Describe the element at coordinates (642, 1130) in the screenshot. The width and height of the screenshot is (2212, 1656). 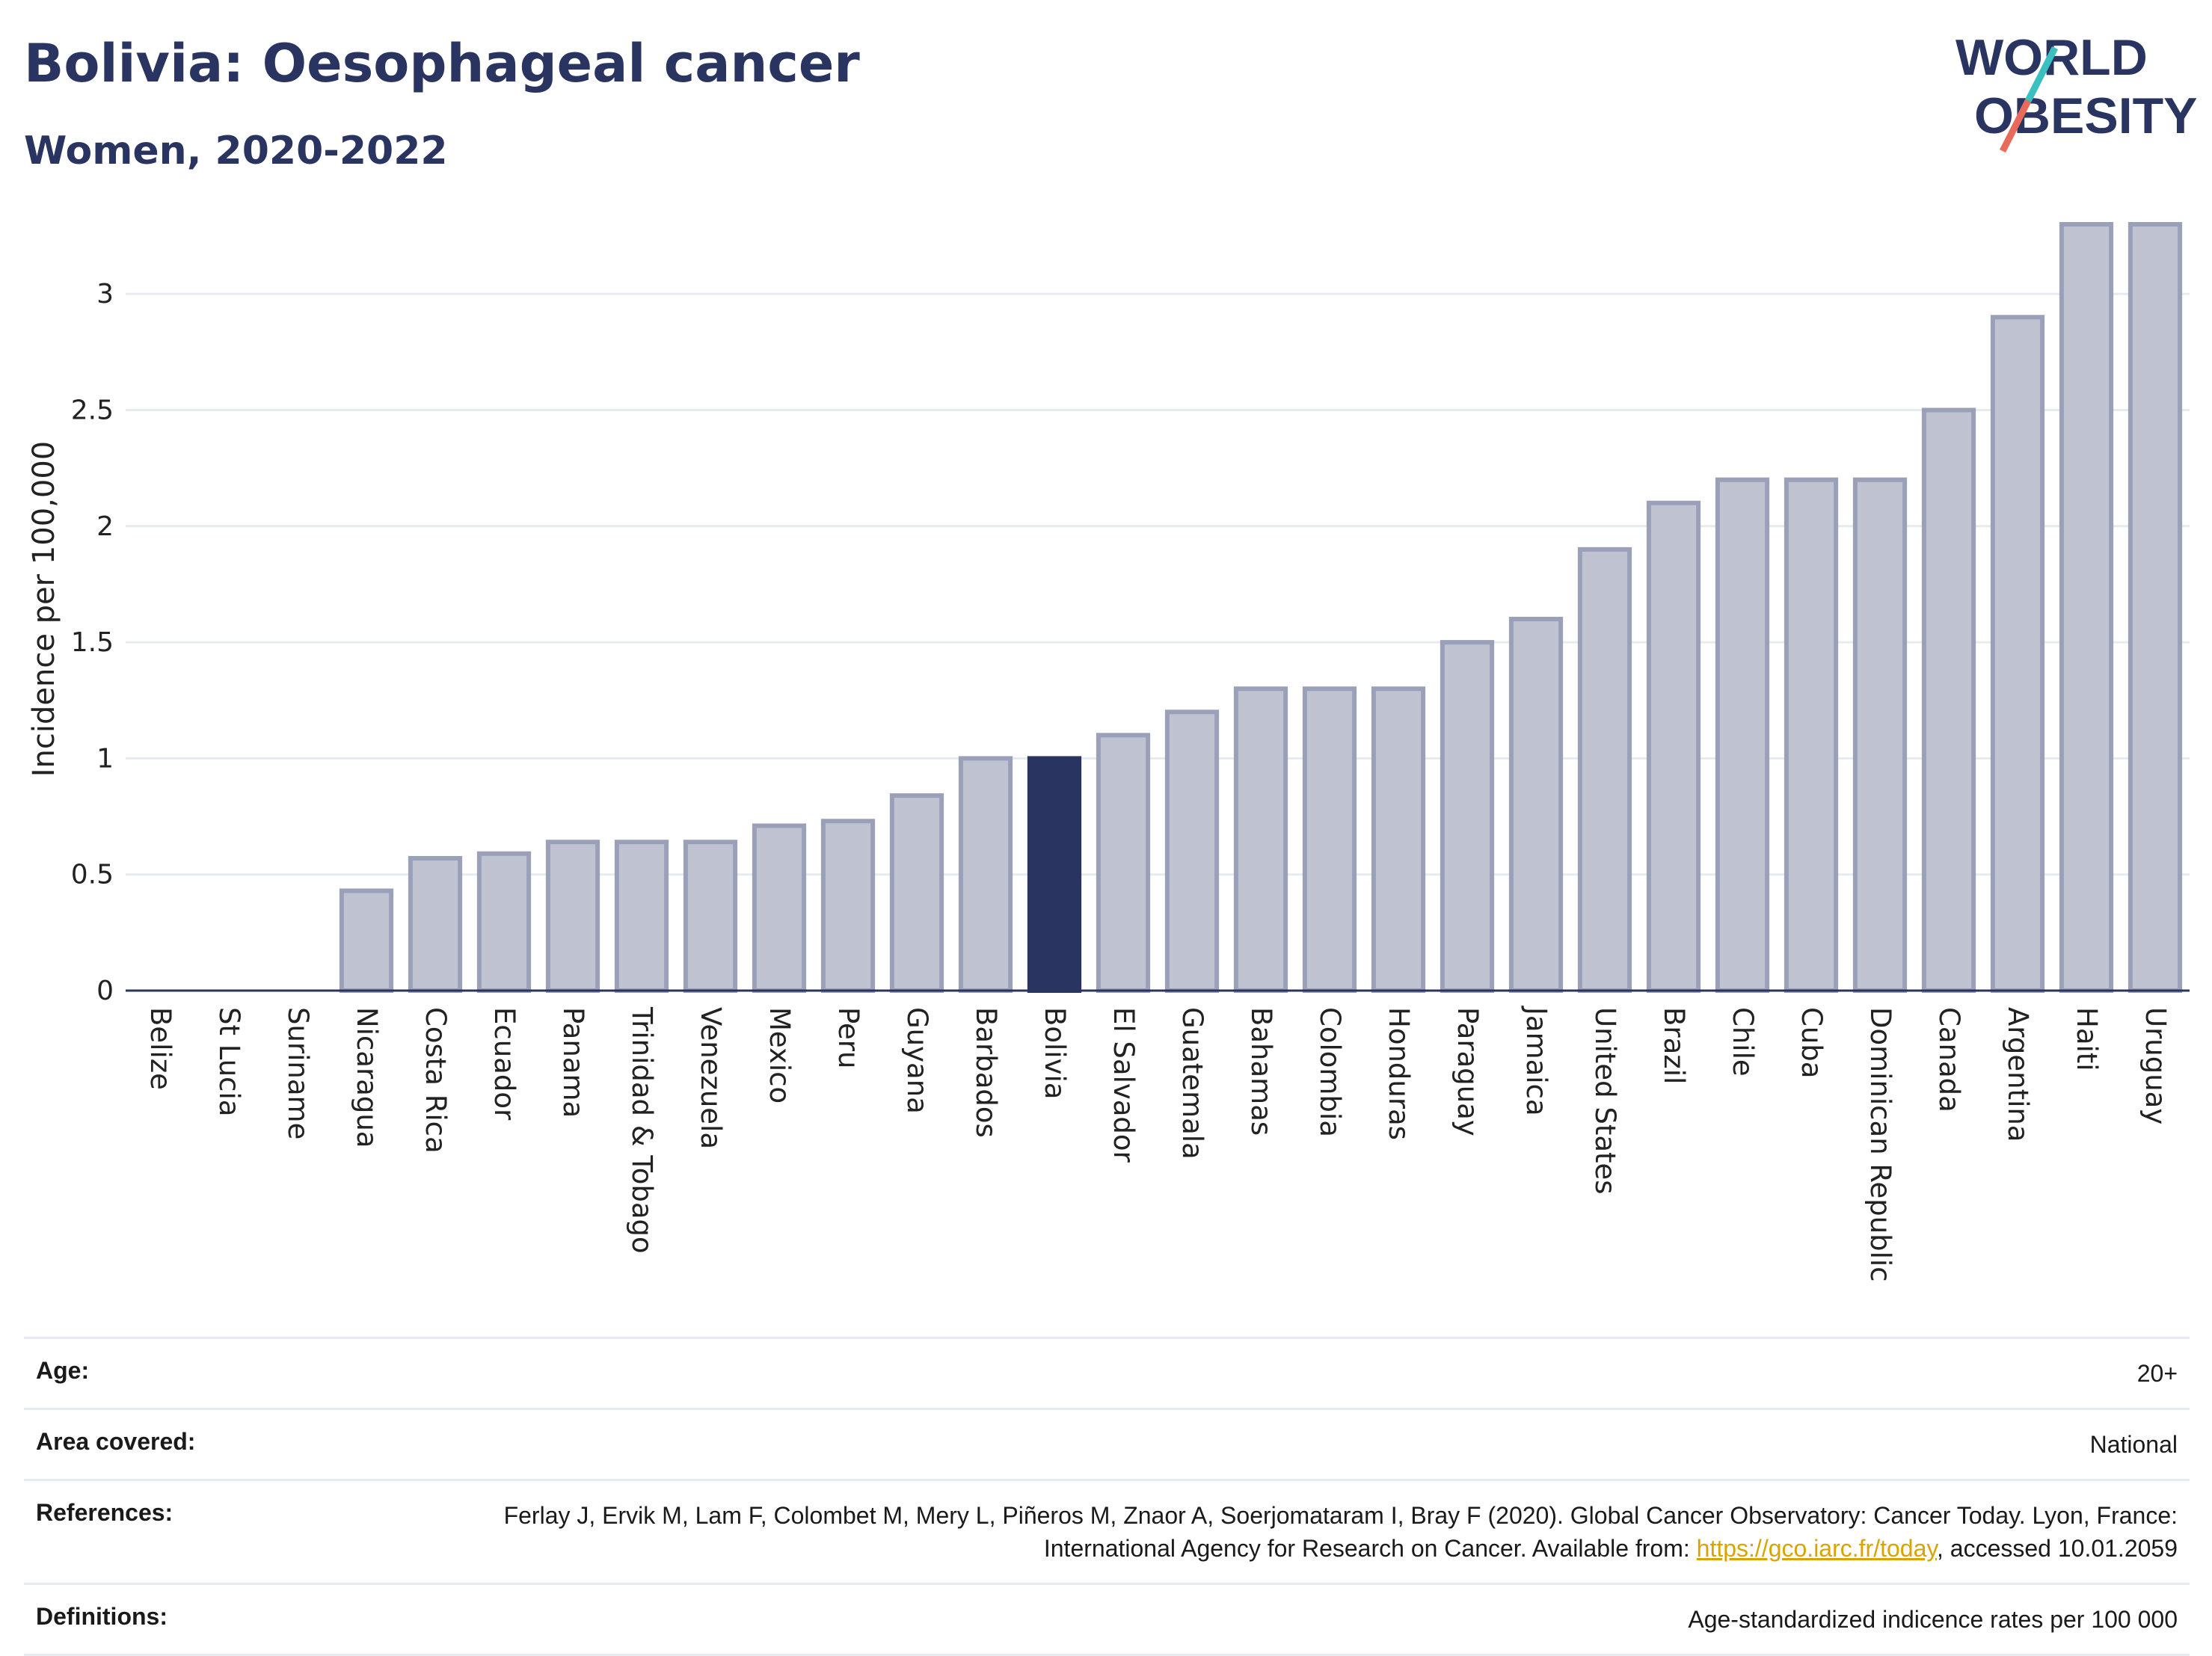
I see `x-tick-label: Trinidad & Tobago` at that location.